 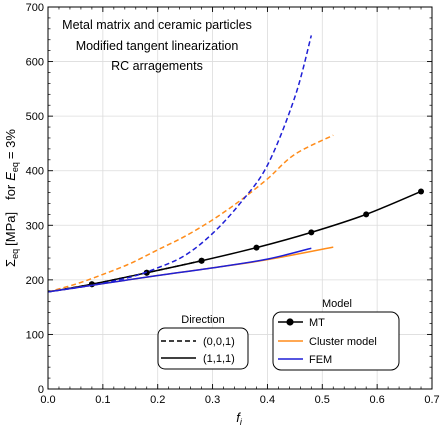 What do you see at coordinates (35, 117) in the screenshot?
I see `y-tick-label: 500` at bounding box center [35, 117].